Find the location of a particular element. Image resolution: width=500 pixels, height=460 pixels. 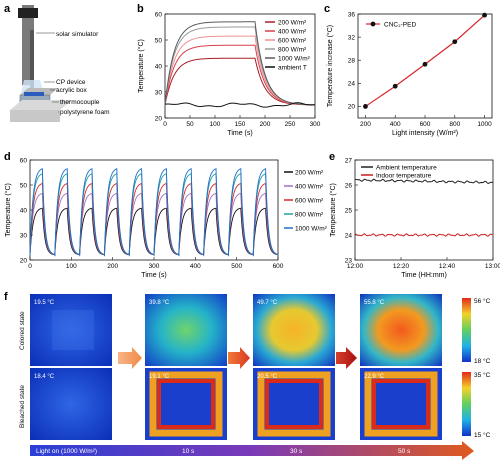

thermal-sample is located at coordinates (73, 330).